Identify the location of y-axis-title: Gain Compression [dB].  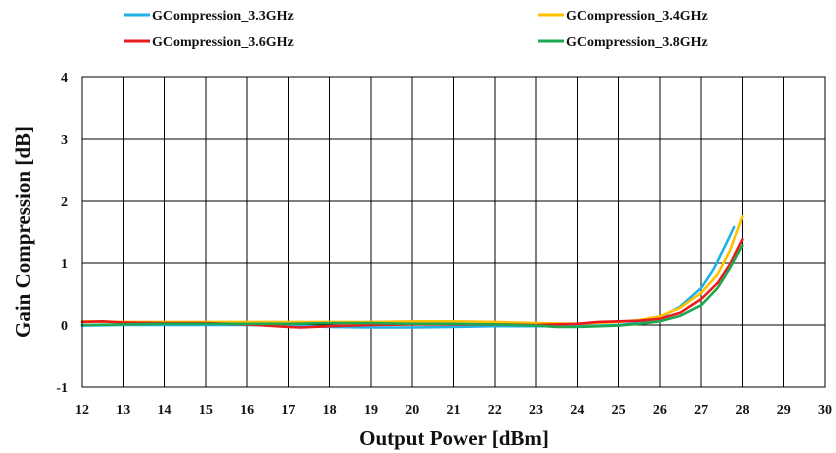
(23, 232).